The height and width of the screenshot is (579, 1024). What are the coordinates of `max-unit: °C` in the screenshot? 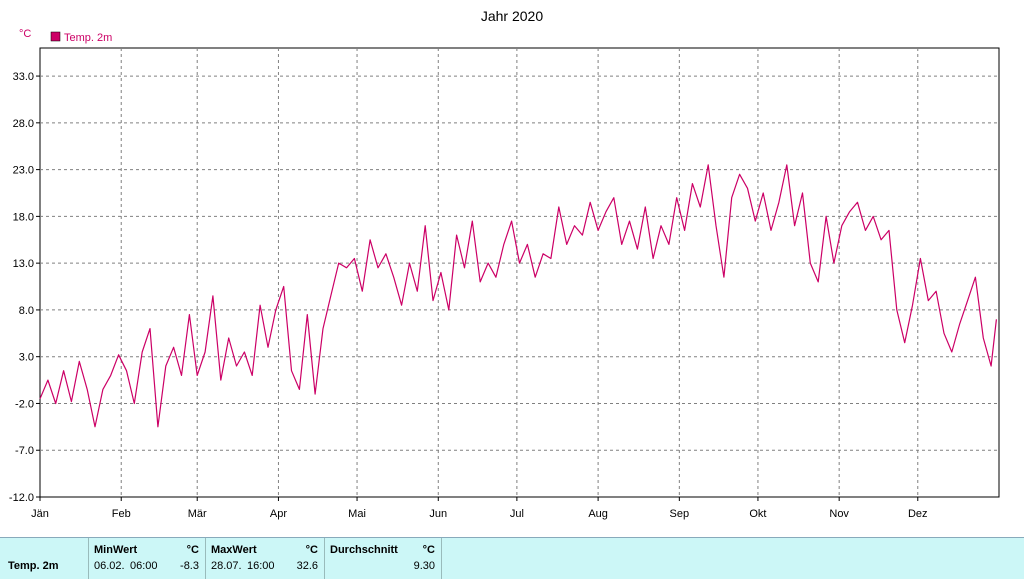 It's located at (311, 550).